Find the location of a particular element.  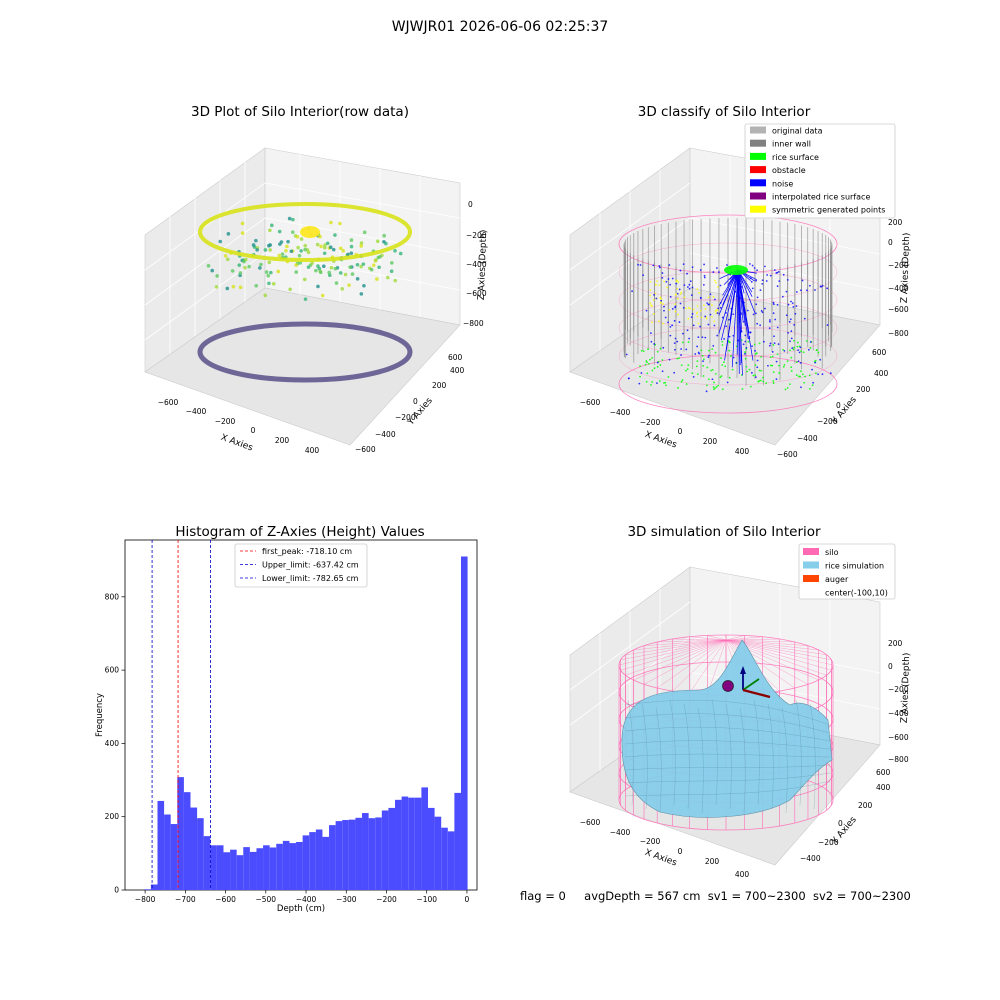

noise-spike is located at coordinates (735, 318).